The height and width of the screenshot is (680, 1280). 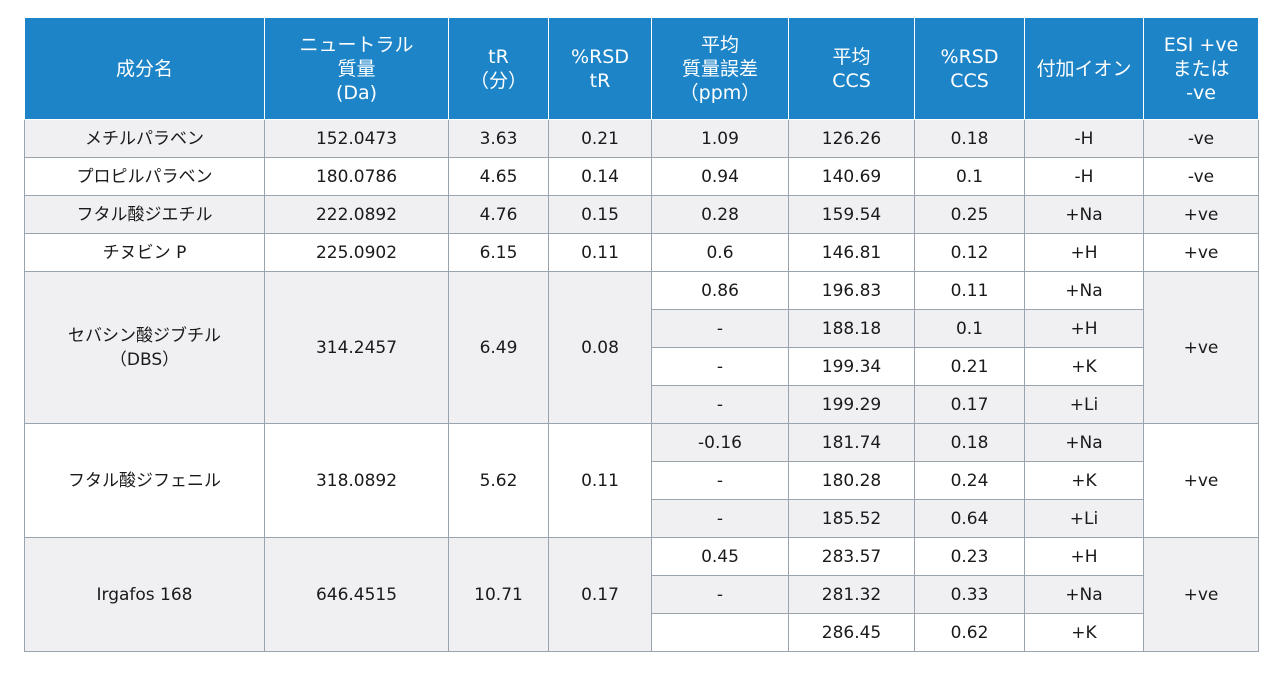 I want to click on ccs: 180.28, so click(x=851, y=480).